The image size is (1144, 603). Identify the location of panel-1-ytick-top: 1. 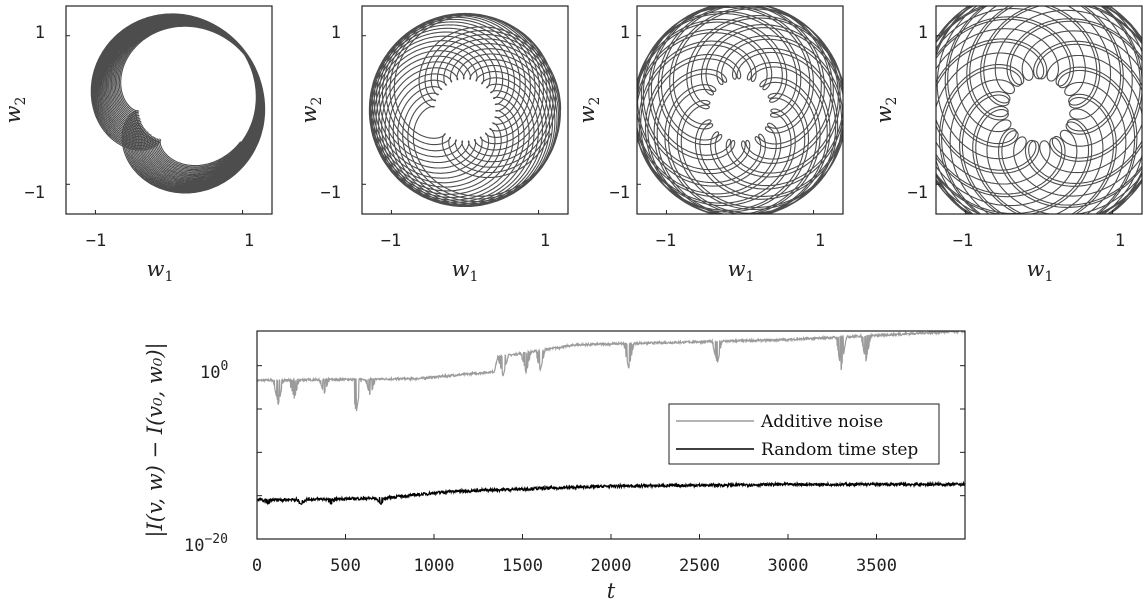
(40, 33).